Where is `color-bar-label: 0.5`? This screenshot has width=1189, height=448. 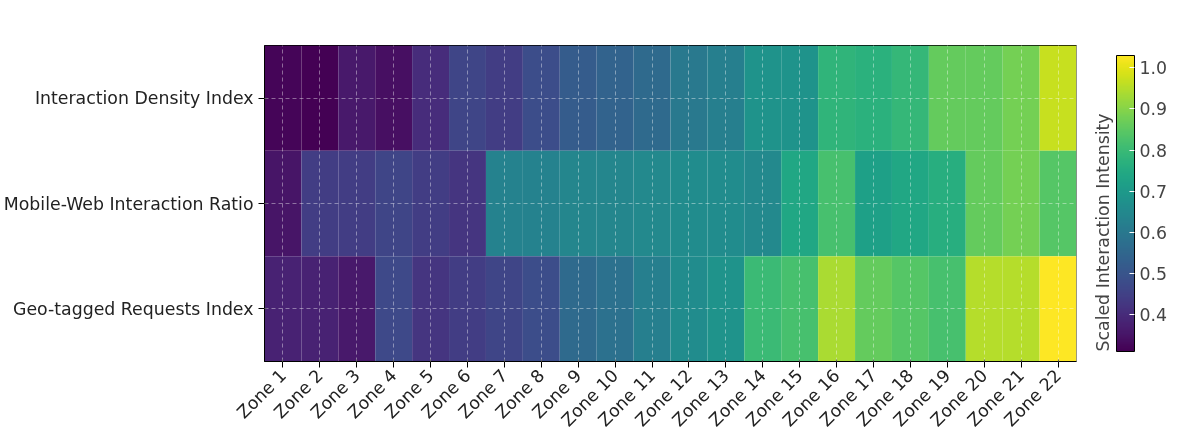 color-bar-label: 0.5 is located at coordinates (1153, 273).